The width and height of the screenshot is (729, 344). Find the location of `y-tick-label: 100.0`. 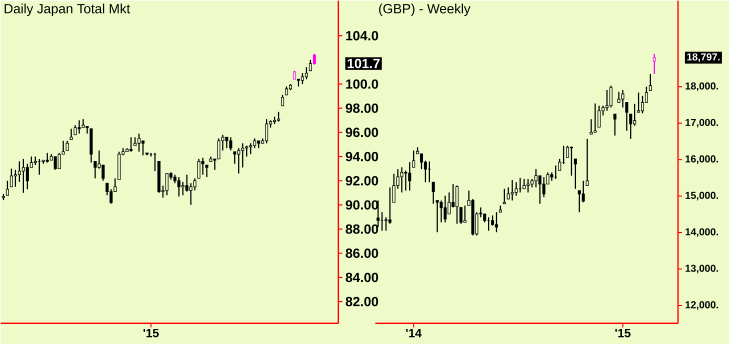

y-tick-label: 100.0 is located at coordinates (362, 84).